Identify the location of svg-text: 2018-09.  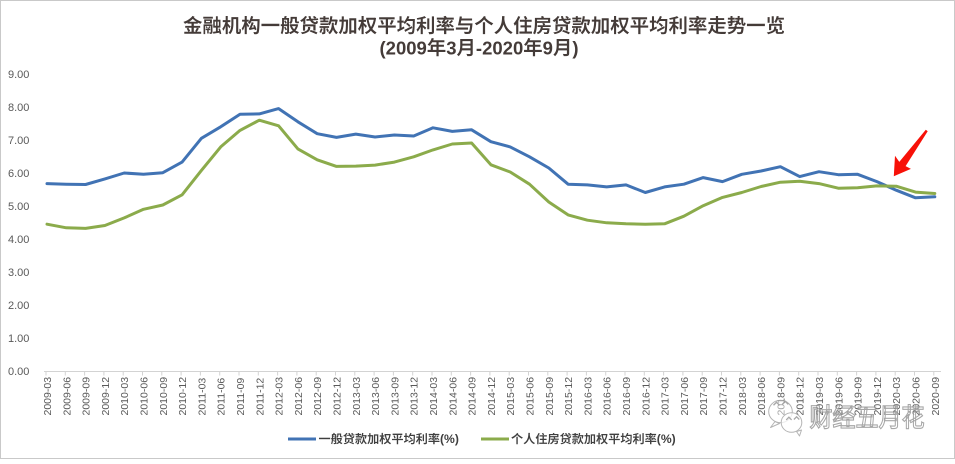
(781, 396).